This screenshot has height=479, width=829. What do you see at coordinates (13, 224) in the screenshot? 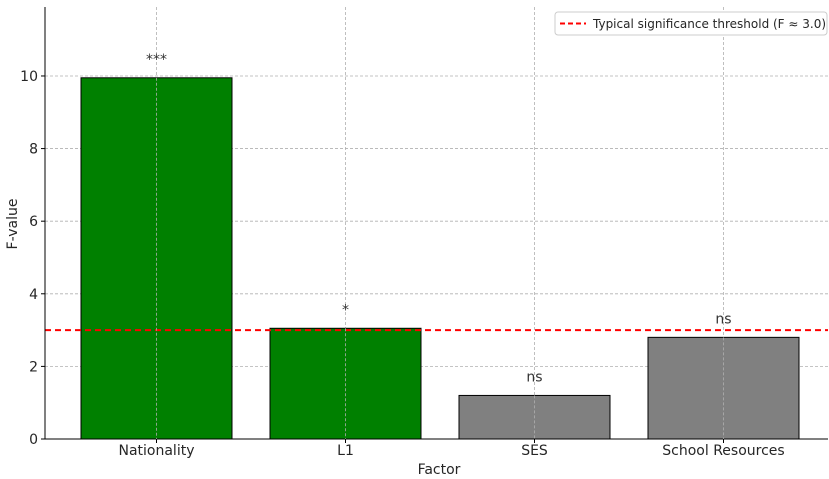
I see `y-axis-title: F-value` at bounding box center [13, 224].